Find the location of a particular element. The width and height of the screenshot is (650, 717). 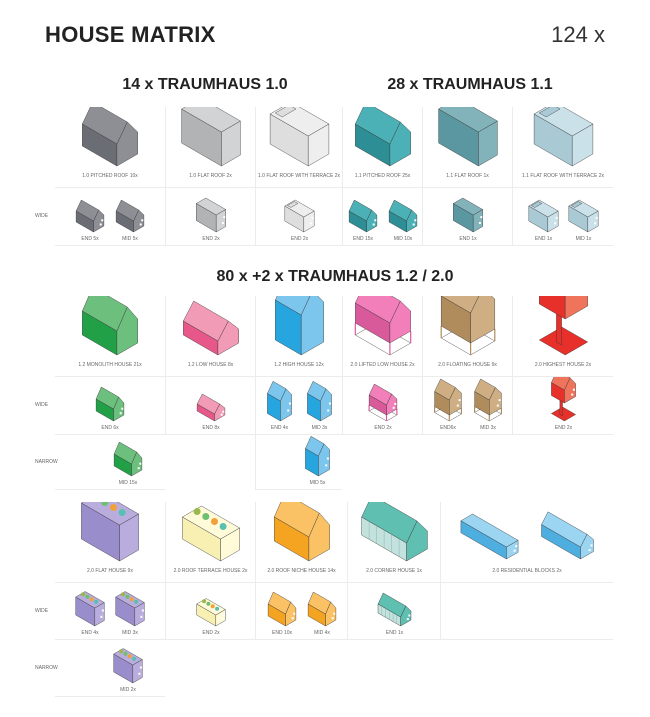

variant-label: END 4x is located at coordinates (279, 428).